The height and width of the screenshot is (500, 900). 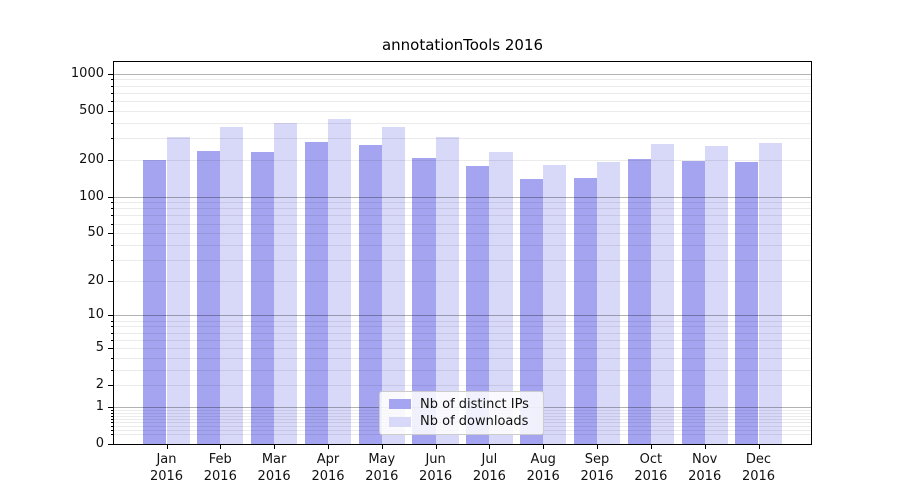 What do you see at coordinates (543, 468) in the screenshot?
I see `x-tick-label-aug: Aug 2016` at bounding box center [543, 468].